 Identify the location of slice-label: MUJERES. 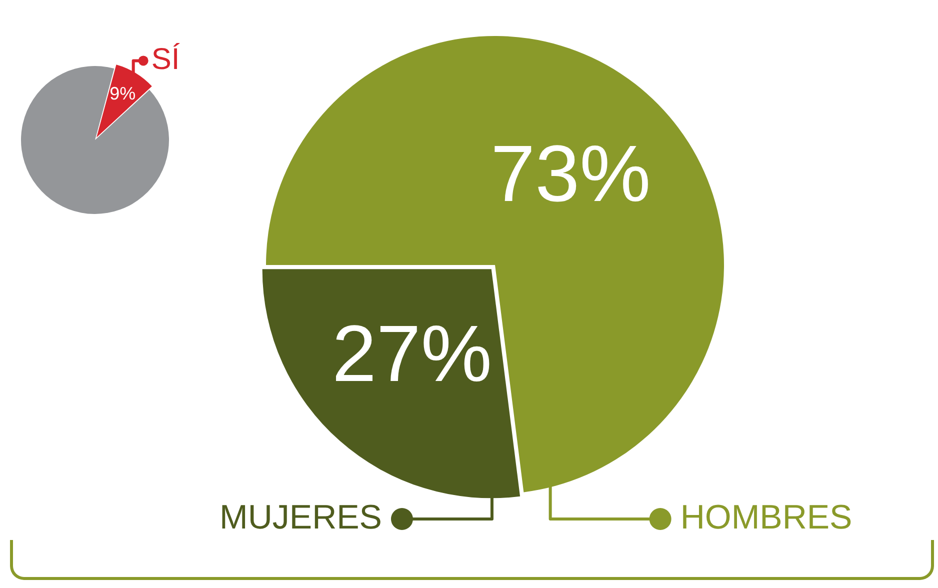
(301, 517).